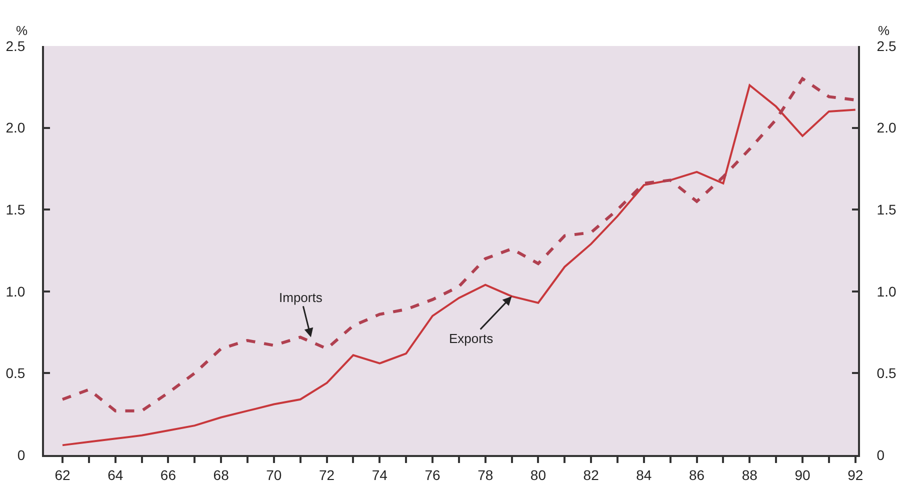  Describe the element at coordinates (856, 474) in the screenshot. I see `x-tick-label: 92` at that location.